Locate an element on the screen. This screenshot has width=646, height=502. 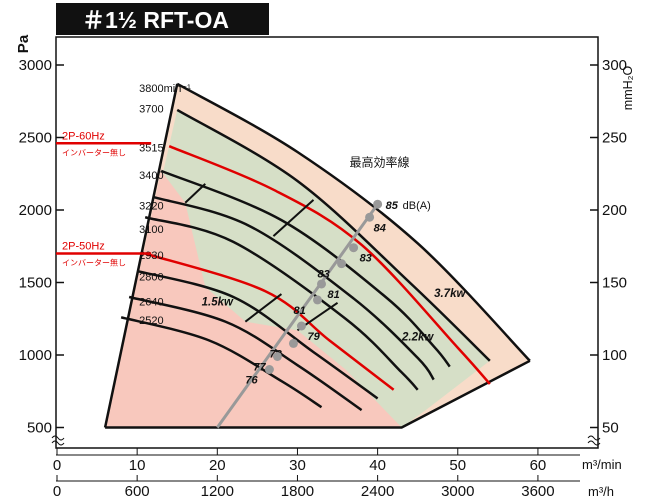
y-right-tick-label: 100 is located at coordinates (614, 355).